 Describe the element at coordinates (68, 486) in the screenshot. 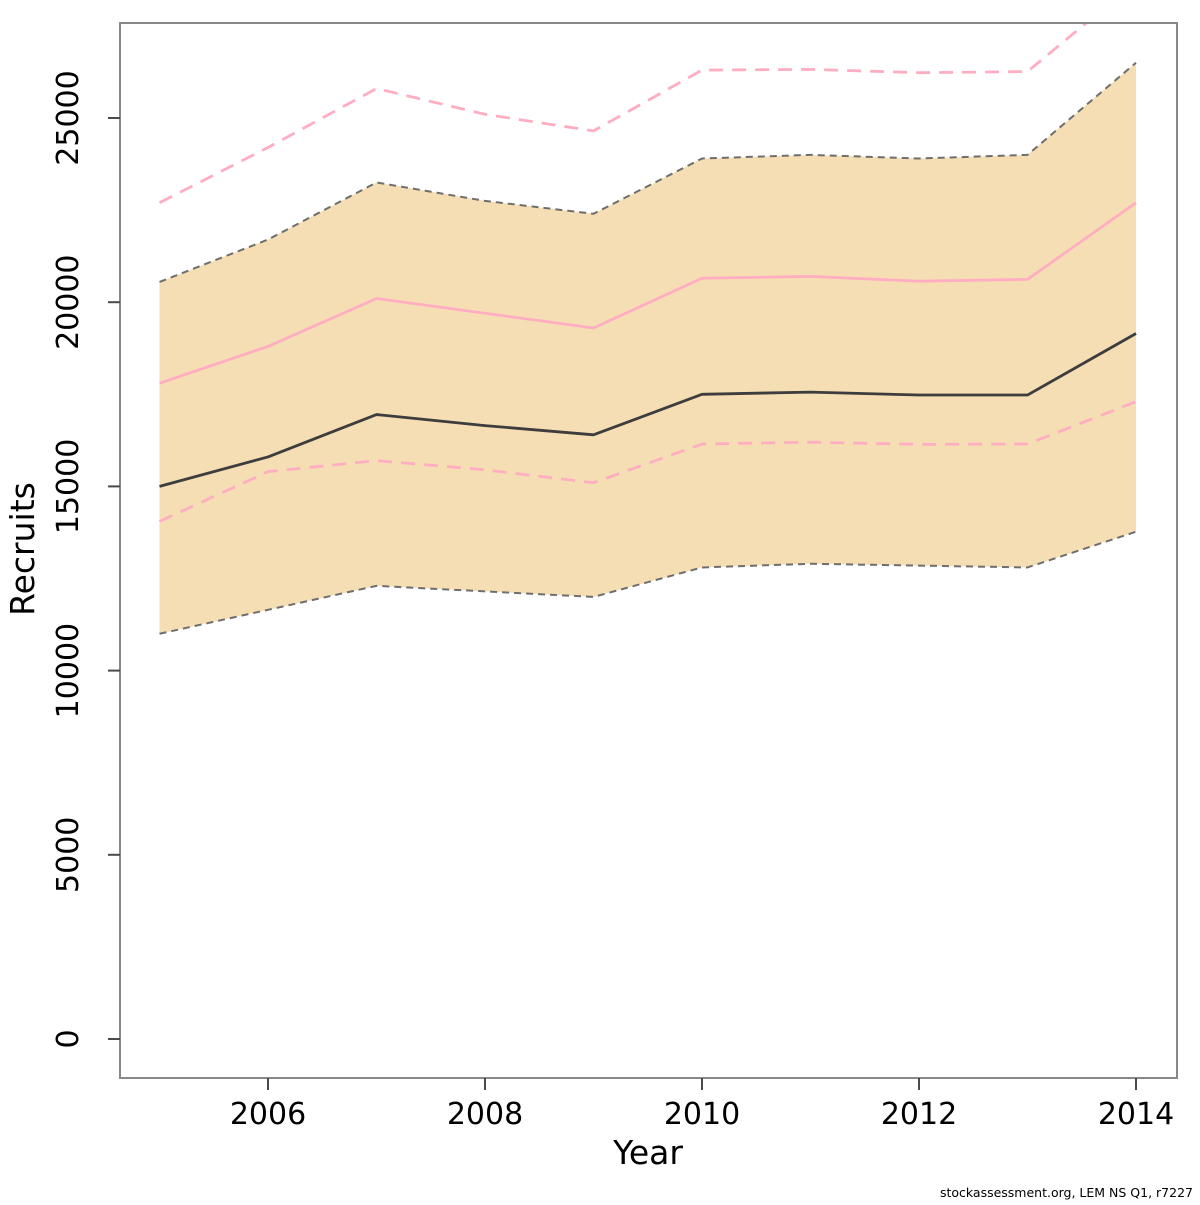

I see `y-tick-label: 15000` at that location.